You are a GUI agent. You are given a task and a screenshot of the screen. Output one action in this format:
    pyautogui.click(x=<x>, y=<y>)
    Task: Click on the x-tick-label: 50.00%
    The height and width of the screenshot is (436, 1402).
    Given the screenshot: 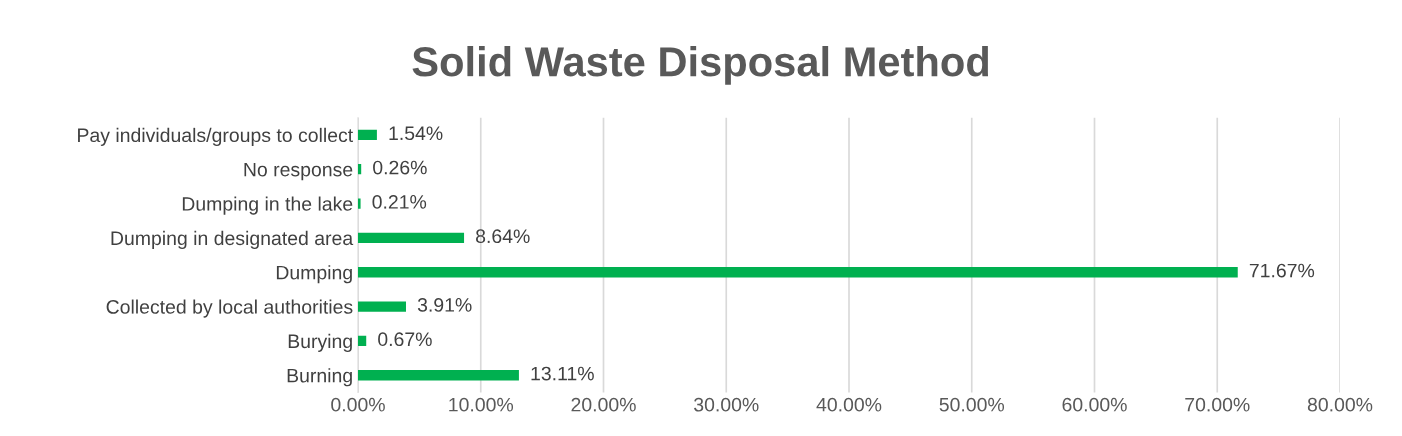 What is the action you would take?
    pyautogui.click(x=972, y=404)
    